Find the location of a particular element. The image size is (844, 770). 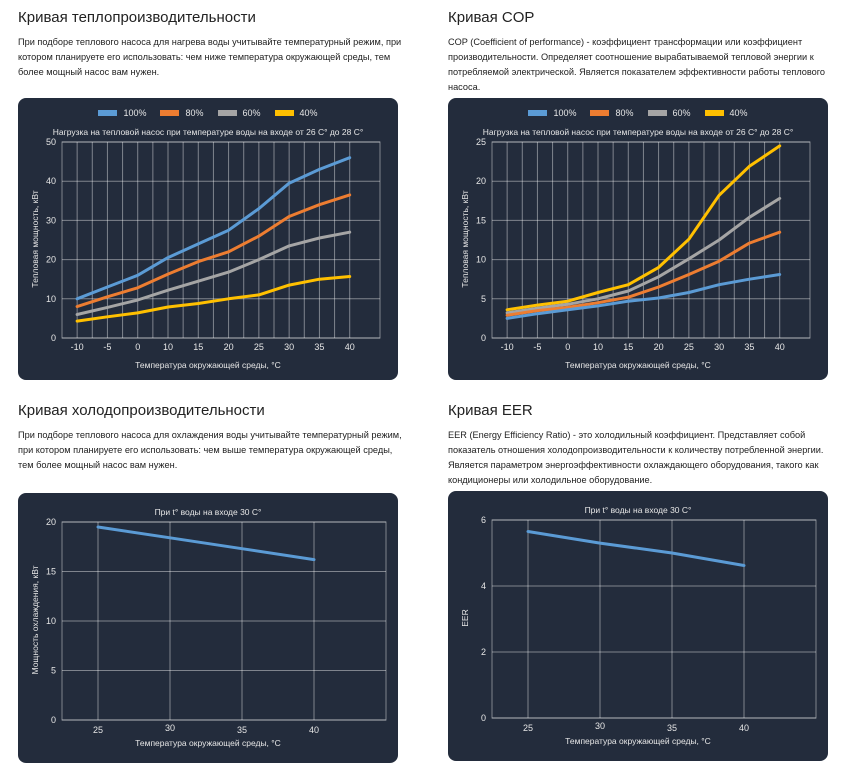

series-line-80pct is located at coordinates (213, 251).